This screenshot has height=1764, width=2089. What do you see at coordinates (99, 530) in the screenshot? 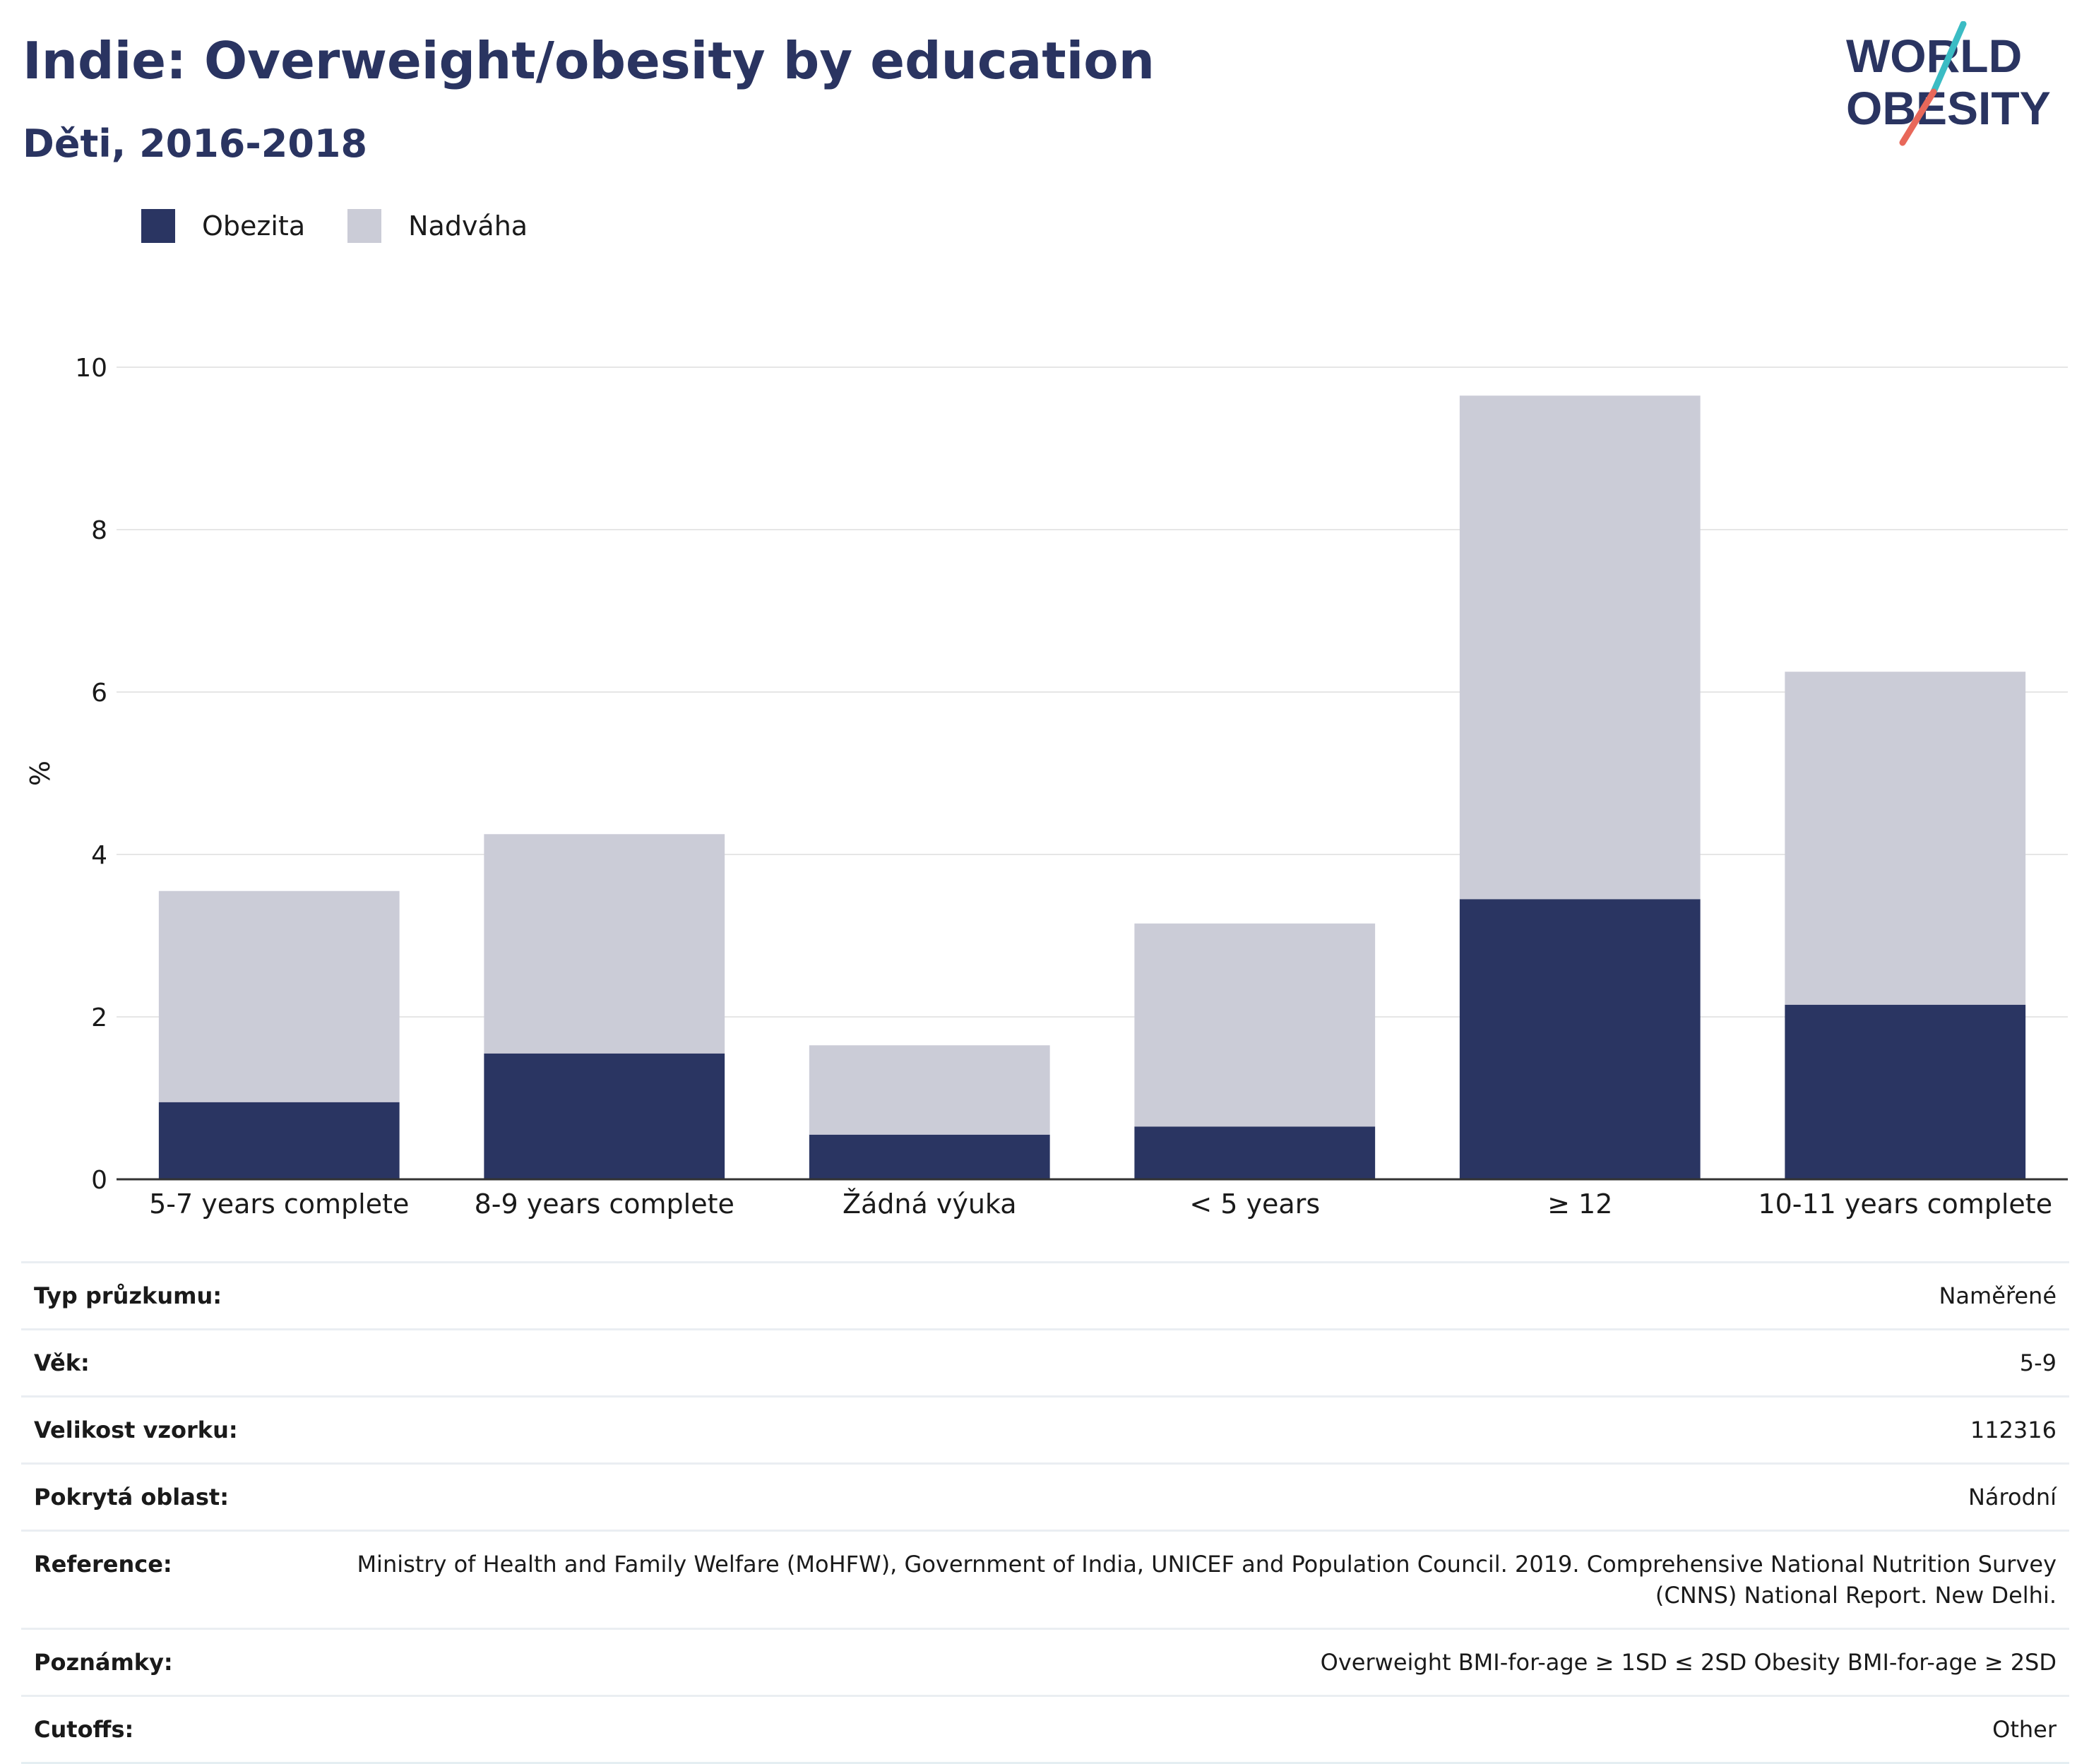
I see `y-tick-label: 8` at bounding box center [99, 530].